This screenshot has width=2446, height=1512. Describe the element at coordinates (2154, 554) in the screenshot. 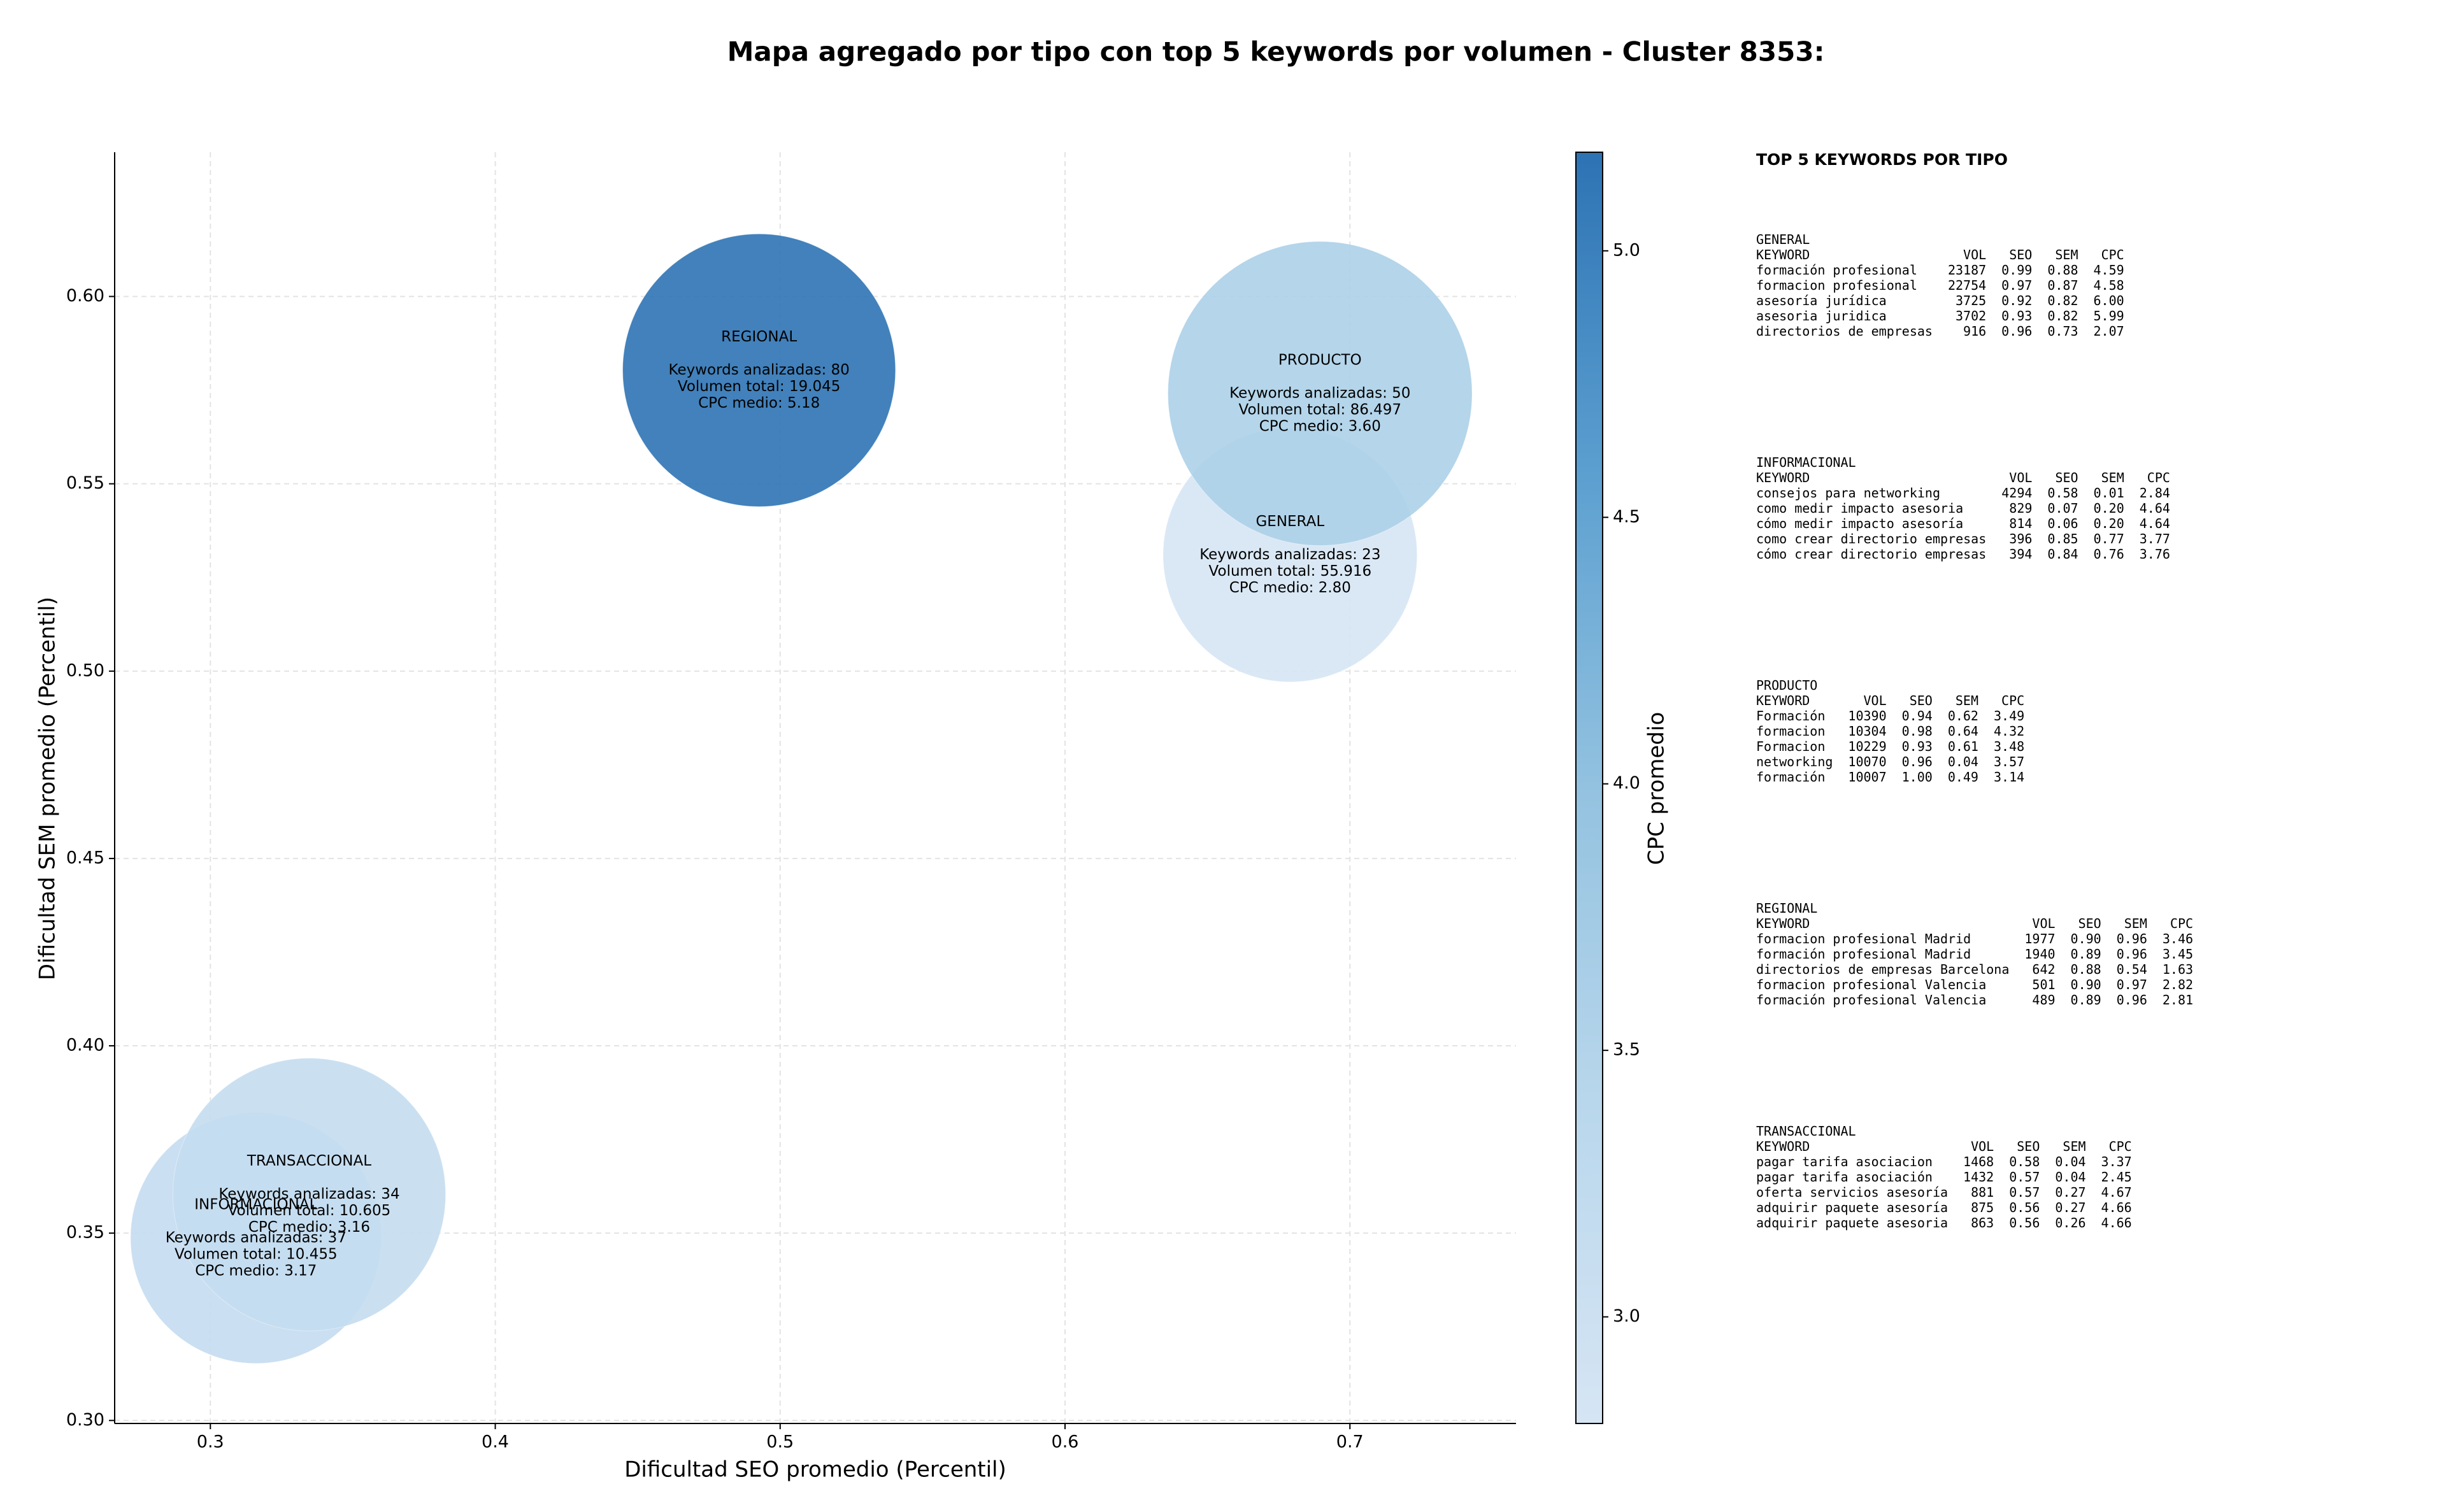

I see `table-cell: 3.76` at that location.